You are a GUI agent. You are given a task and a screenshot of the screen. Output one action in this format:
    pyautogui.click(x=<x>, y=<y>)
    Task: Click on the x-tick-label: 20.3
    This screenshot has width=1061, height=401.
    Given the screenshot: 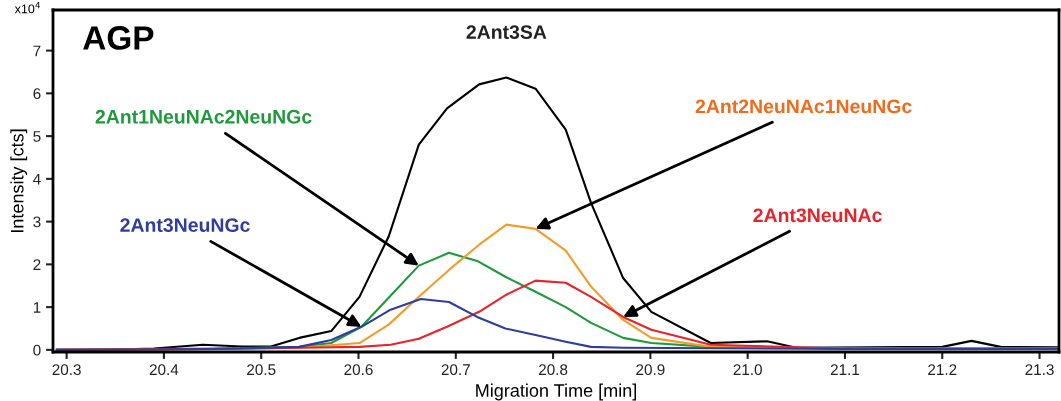 What is the action you would take?
    pyautogui.click(x=66, y=370)
    